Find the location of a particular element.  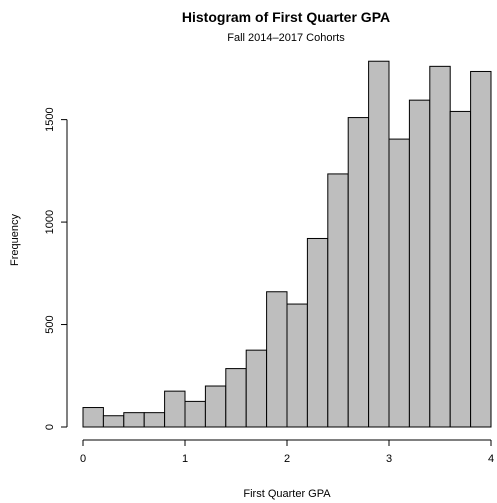

chart-title: Histogram of First Quarter GPA is located at coordinates (286, 17).